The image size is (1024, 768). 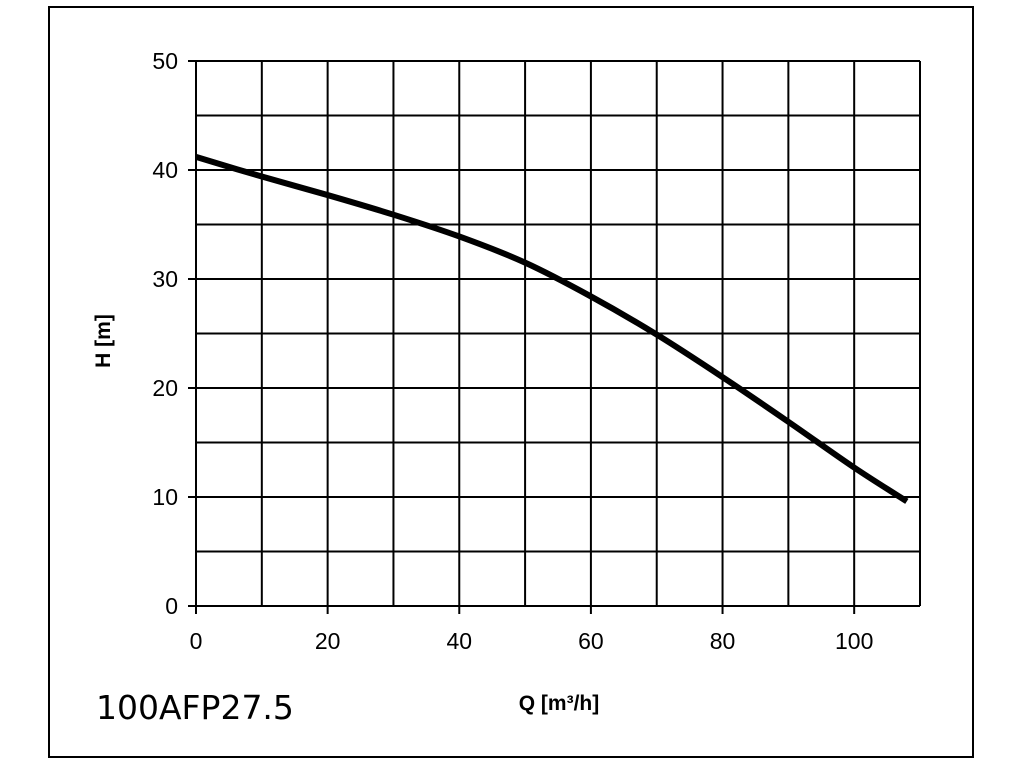 What do you see at coordinates (328, 641) in the screenshot?
I see `x-tick-label: 20` at bounding box center [328, 641].